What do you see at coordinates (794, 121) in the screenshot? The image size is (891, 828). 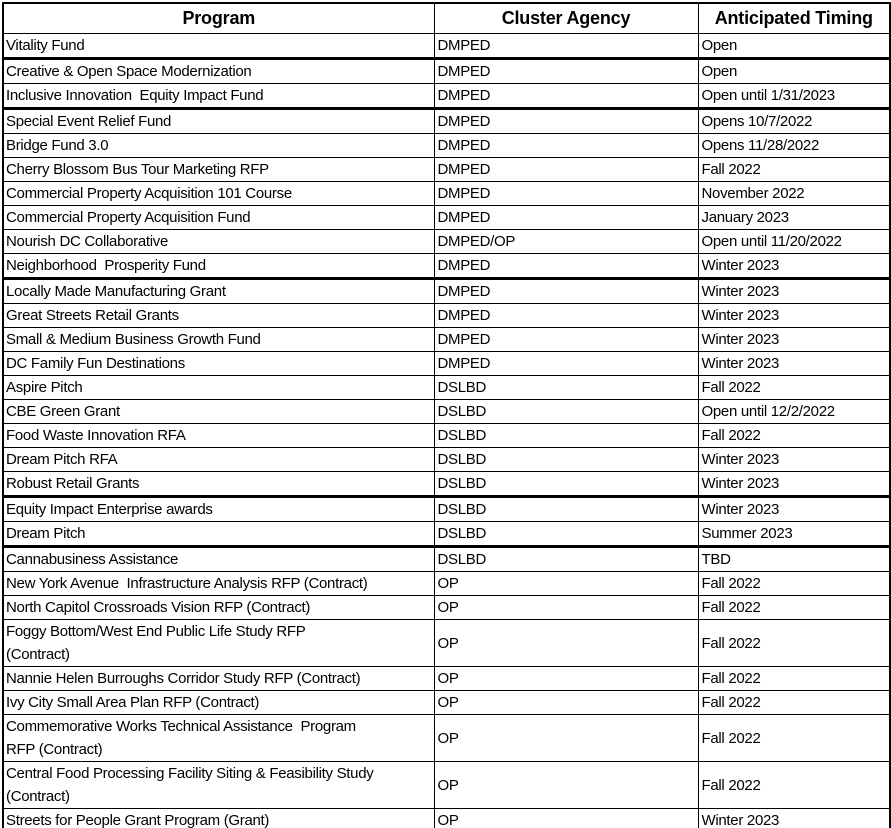 I see `timing-cell: Opens 10/7/2022` at bounding box center [794, 121].